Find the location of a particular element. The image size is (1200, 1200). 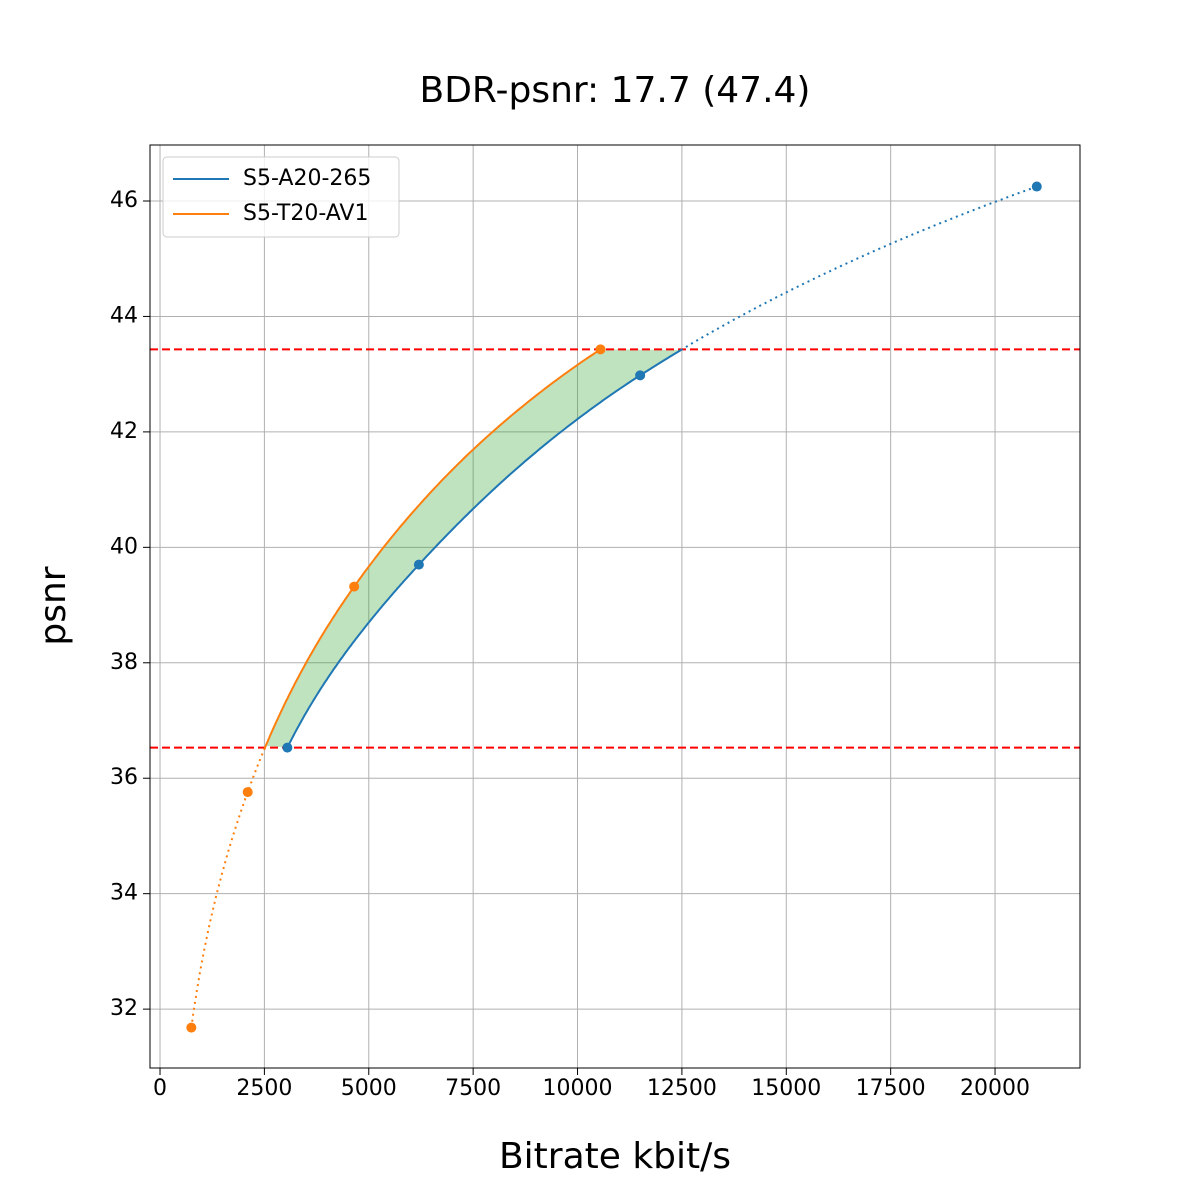

x-tick-label: 2500 is located at coordinates (264, 1088).